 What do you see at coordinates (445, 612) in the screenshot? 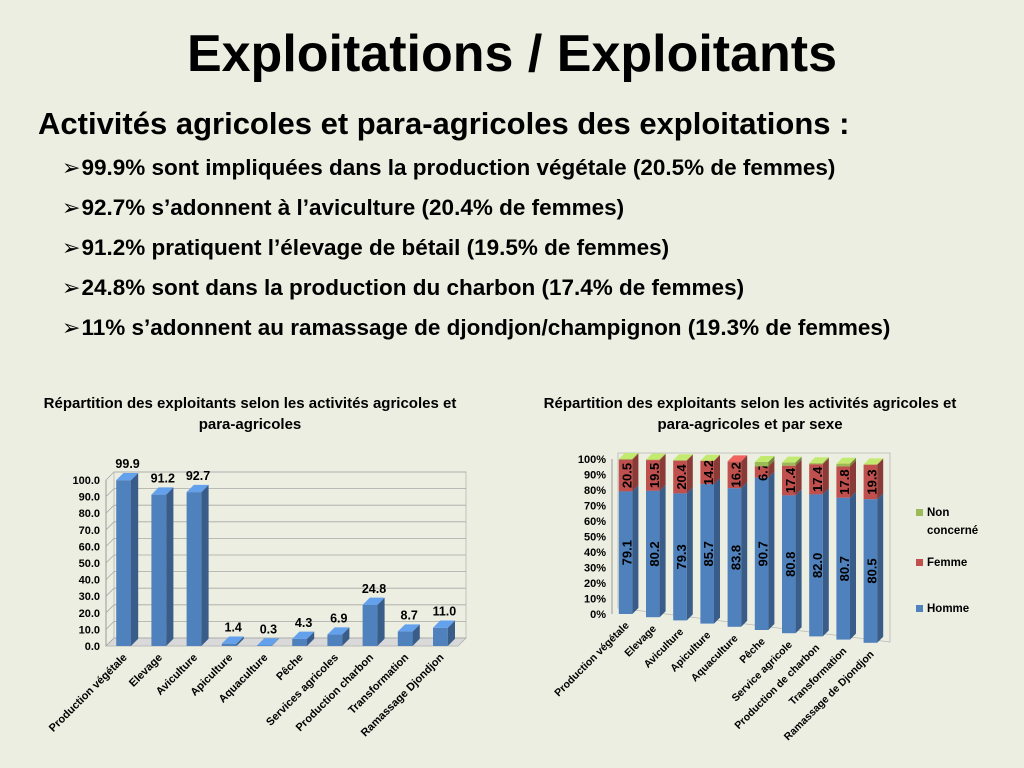
I see `chart1-value-label: 11.0` at bounding box center [445, 612].